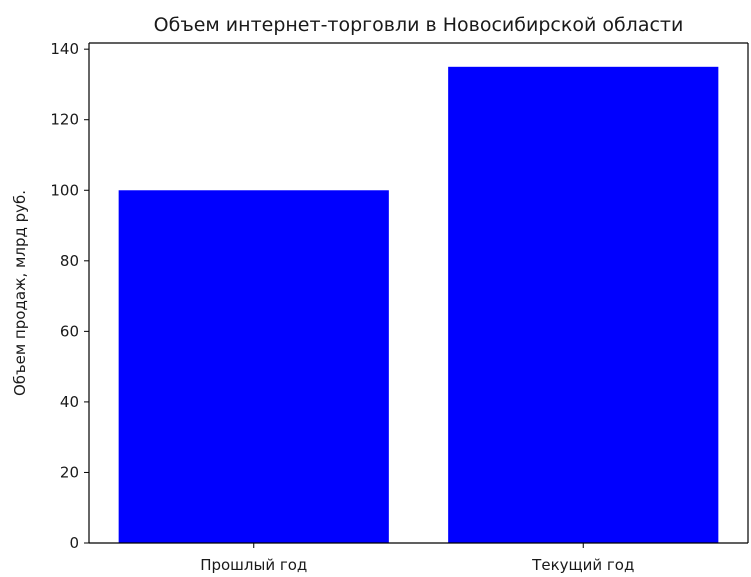 The height and width of the screenshot is (577, 751). What do you see at coordinates (69, 472) in the screenshot?
I see `y-tick-label: 20` at bounding box center [69, 472].